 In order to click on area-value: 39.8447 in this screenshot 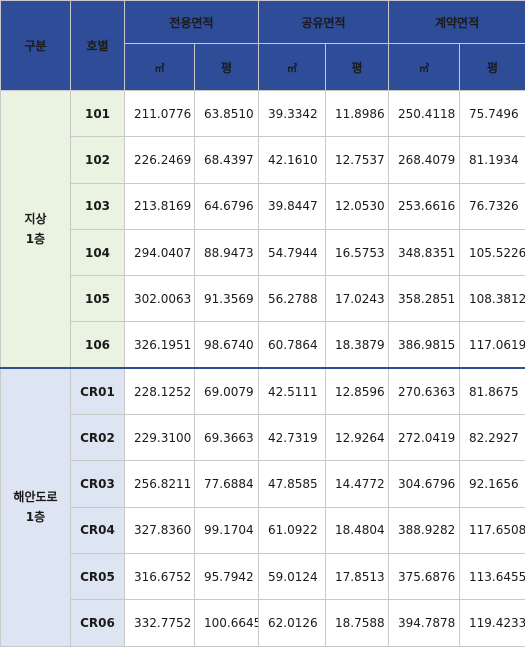, I will do `click(292, 206)`.